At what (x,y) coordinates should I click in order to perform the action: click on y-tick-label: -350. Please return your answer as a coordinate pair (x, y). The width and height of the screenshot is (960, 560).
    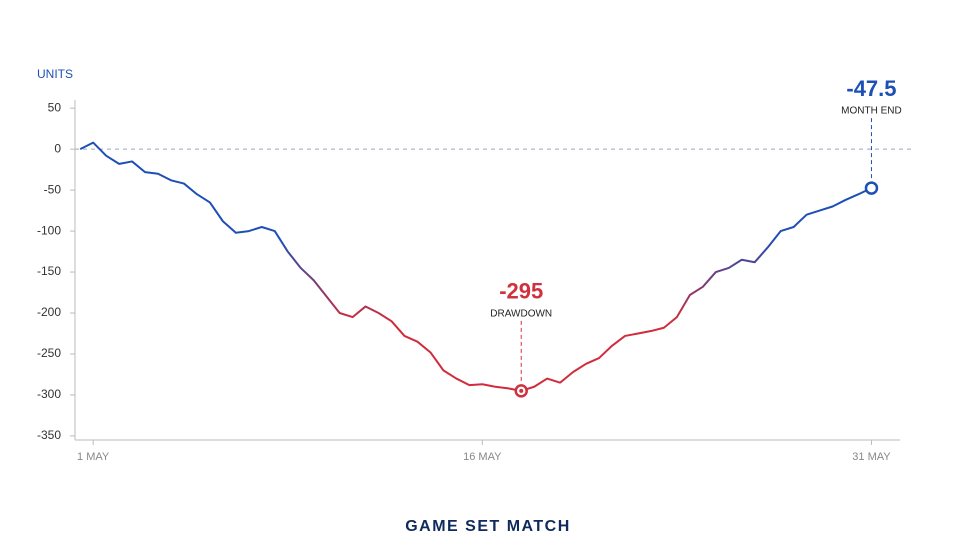
    Looking at the image, I should click on (49, 435).